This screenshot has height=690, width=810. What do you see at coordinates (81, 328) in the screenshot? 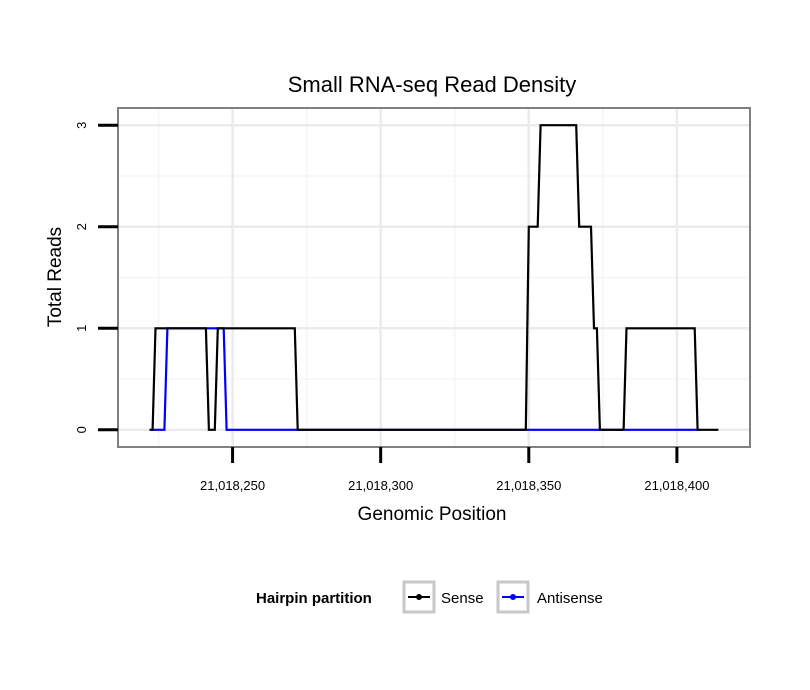
I see `y-tick-label: 1` at bounding box center [81, 328].